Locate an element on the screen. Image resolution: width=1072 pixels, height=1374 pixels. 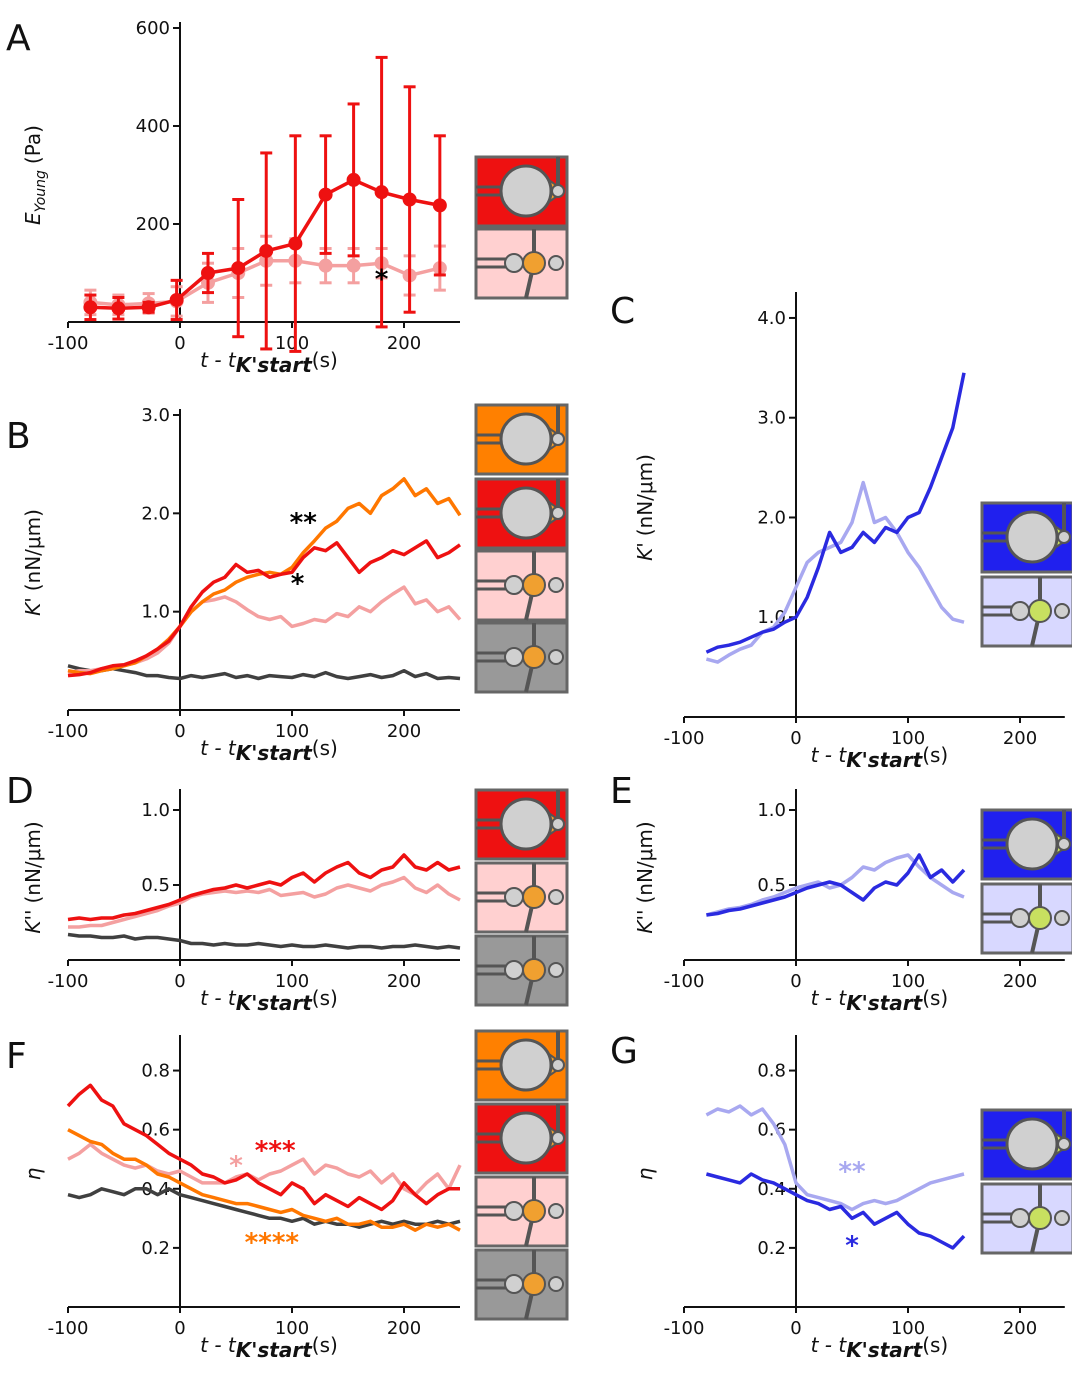
y-label-unit: (nN/μm) is located at coordinates (33, 550).